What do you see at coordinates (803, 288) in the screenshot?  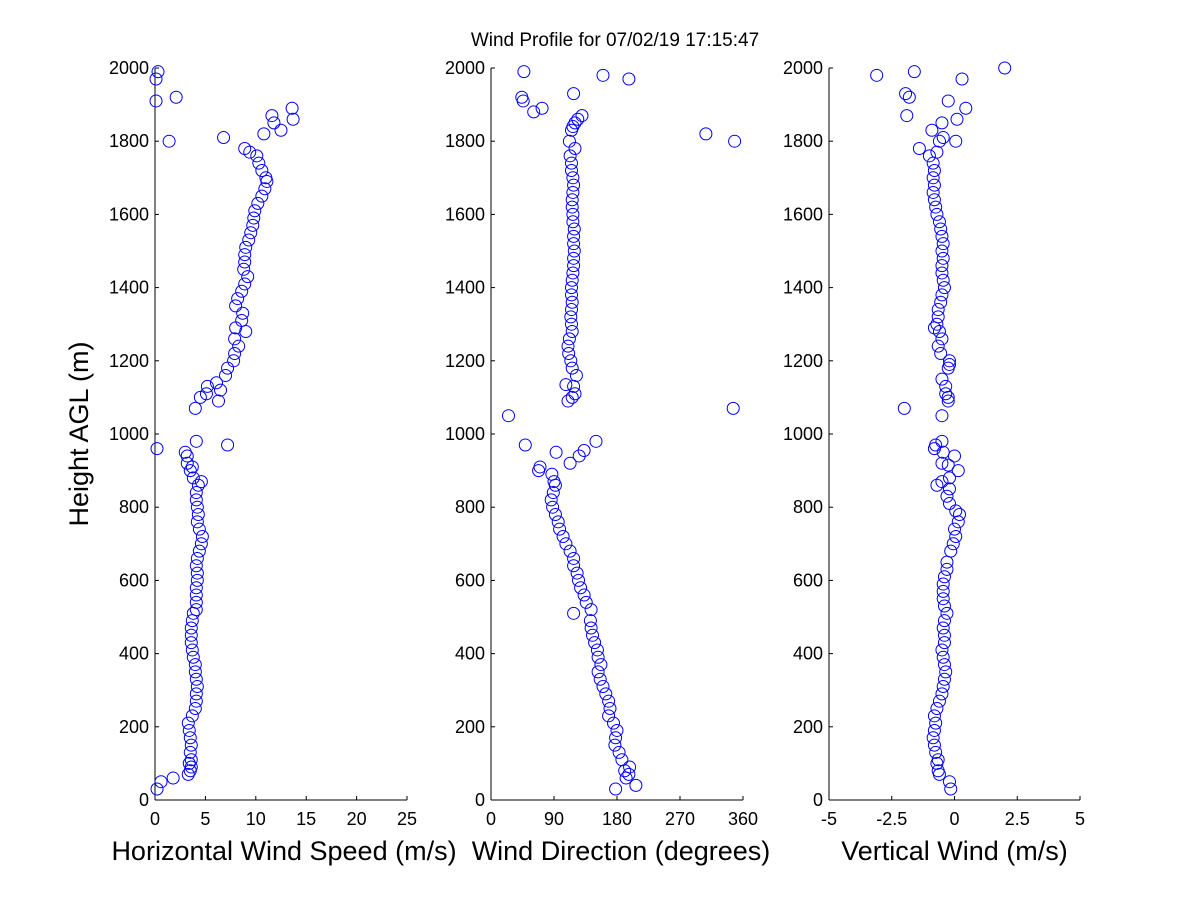 I see `vertical-wind-y-tick-label: 1400` at bounding box center [803, 288].